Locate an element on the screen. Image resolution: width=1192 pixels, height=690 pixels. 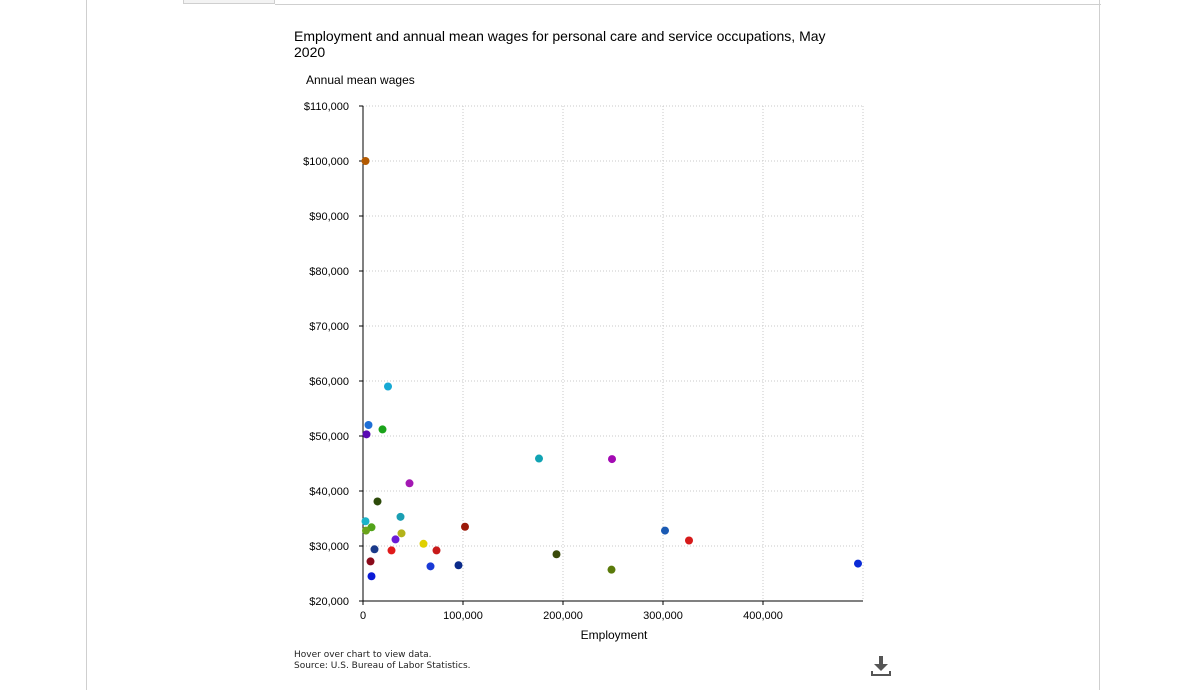
y-tick-label: $40,000 is located at coordinates (329, 492).